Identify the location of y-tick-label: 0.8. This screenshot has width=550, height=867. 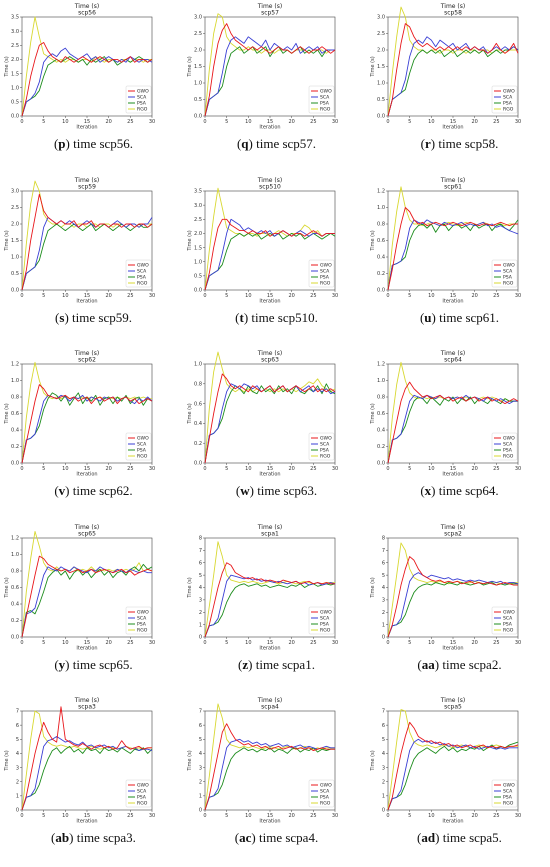
(381, 225).